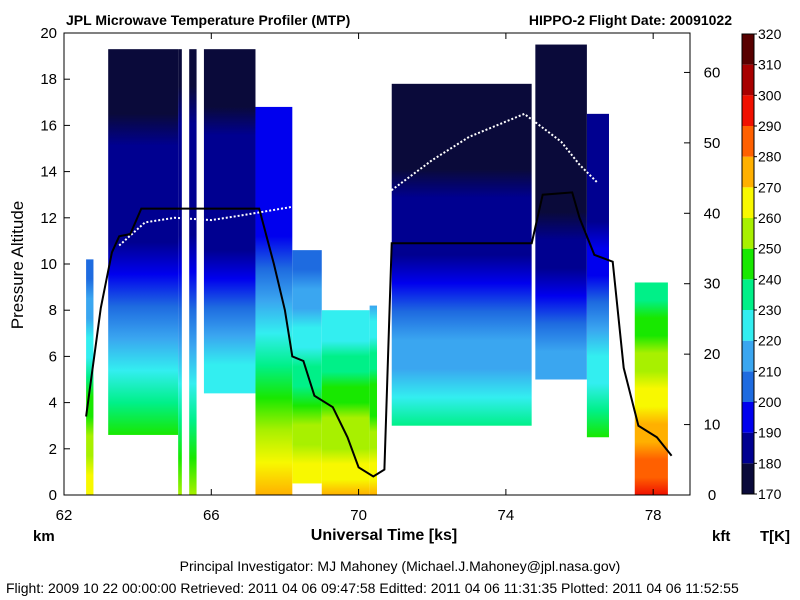  I want to click on y-right-tick-label: 30, so click(712, 284).